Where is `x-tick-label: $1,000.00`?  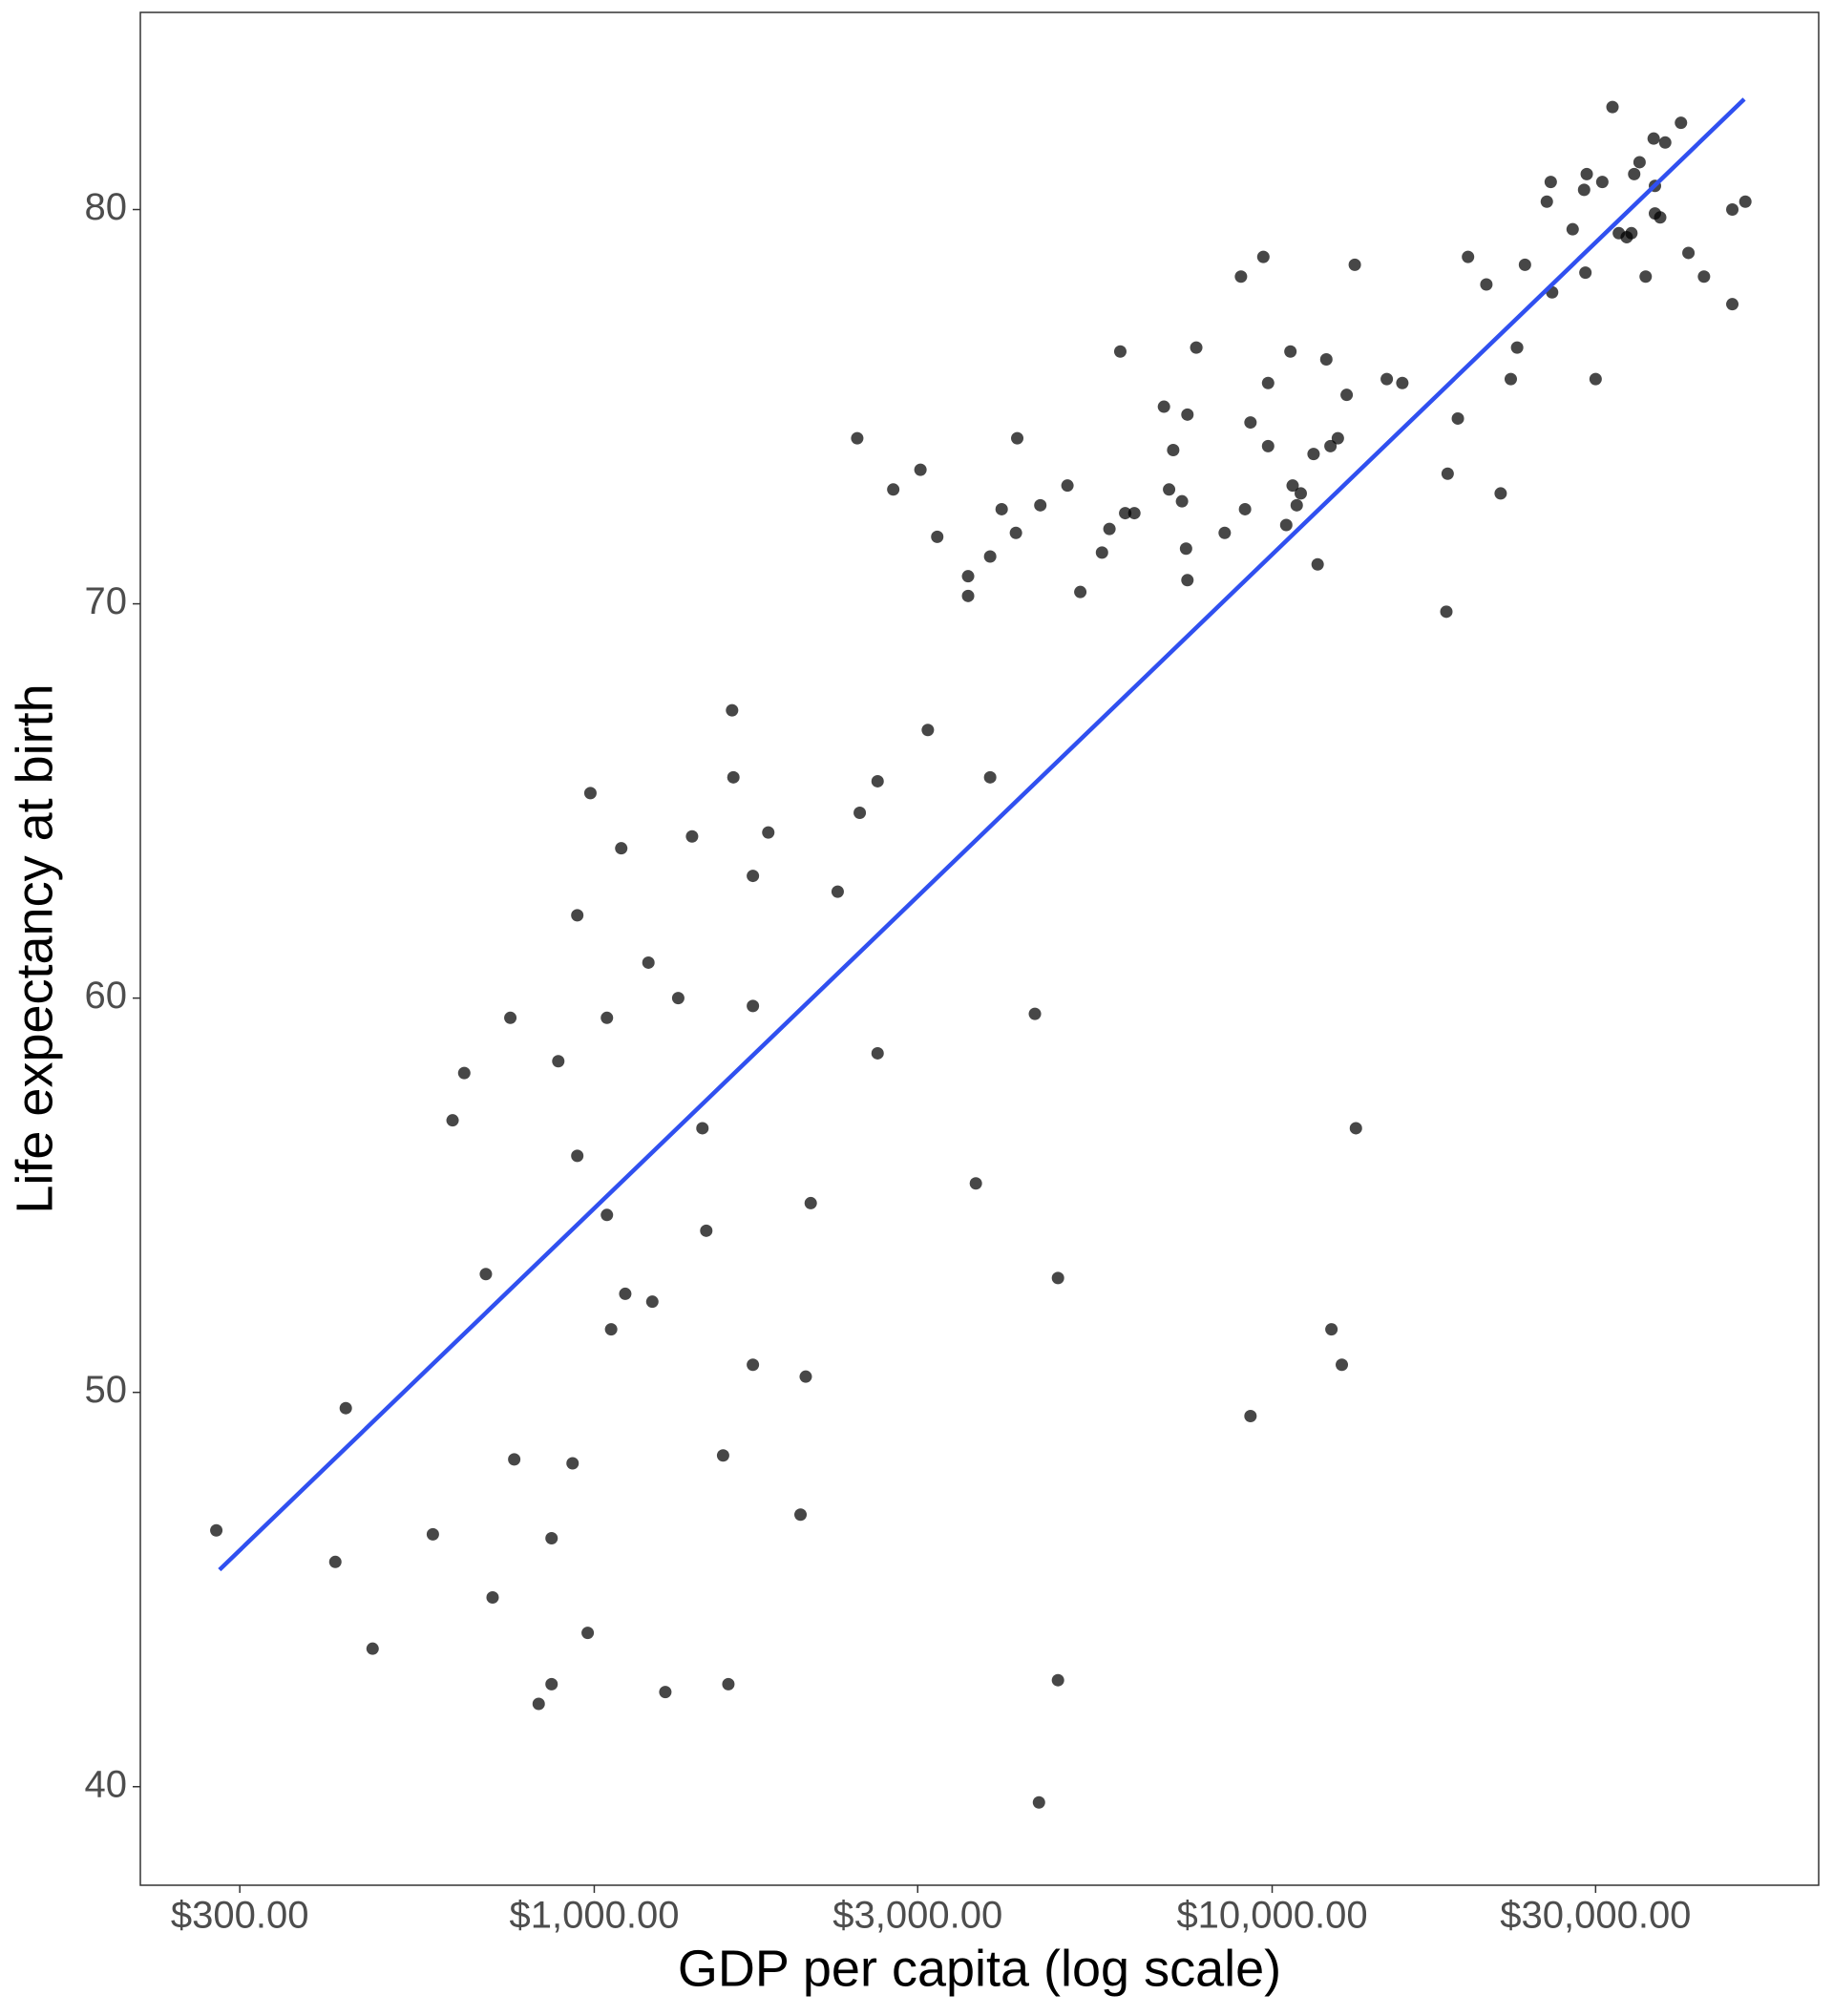
x-tick-label: $1,000.00 is located at coordinates (594, 1916).